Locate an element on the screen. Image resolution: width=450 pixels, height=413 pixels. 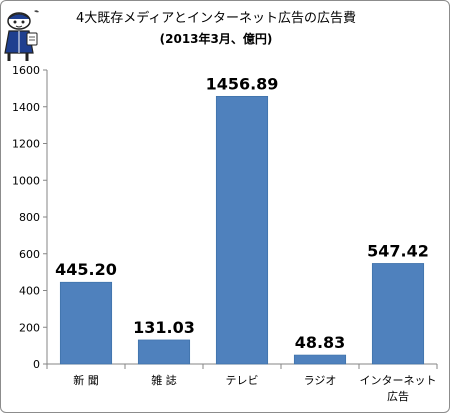
y-tick-label: 1000 is located at coordinates (26, 180).